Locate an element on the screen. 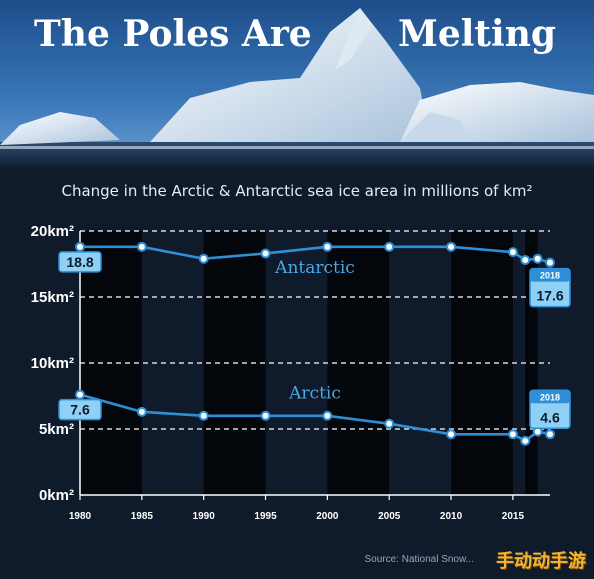  watermark: 手动动手游 is located at coordinates (541, 561).